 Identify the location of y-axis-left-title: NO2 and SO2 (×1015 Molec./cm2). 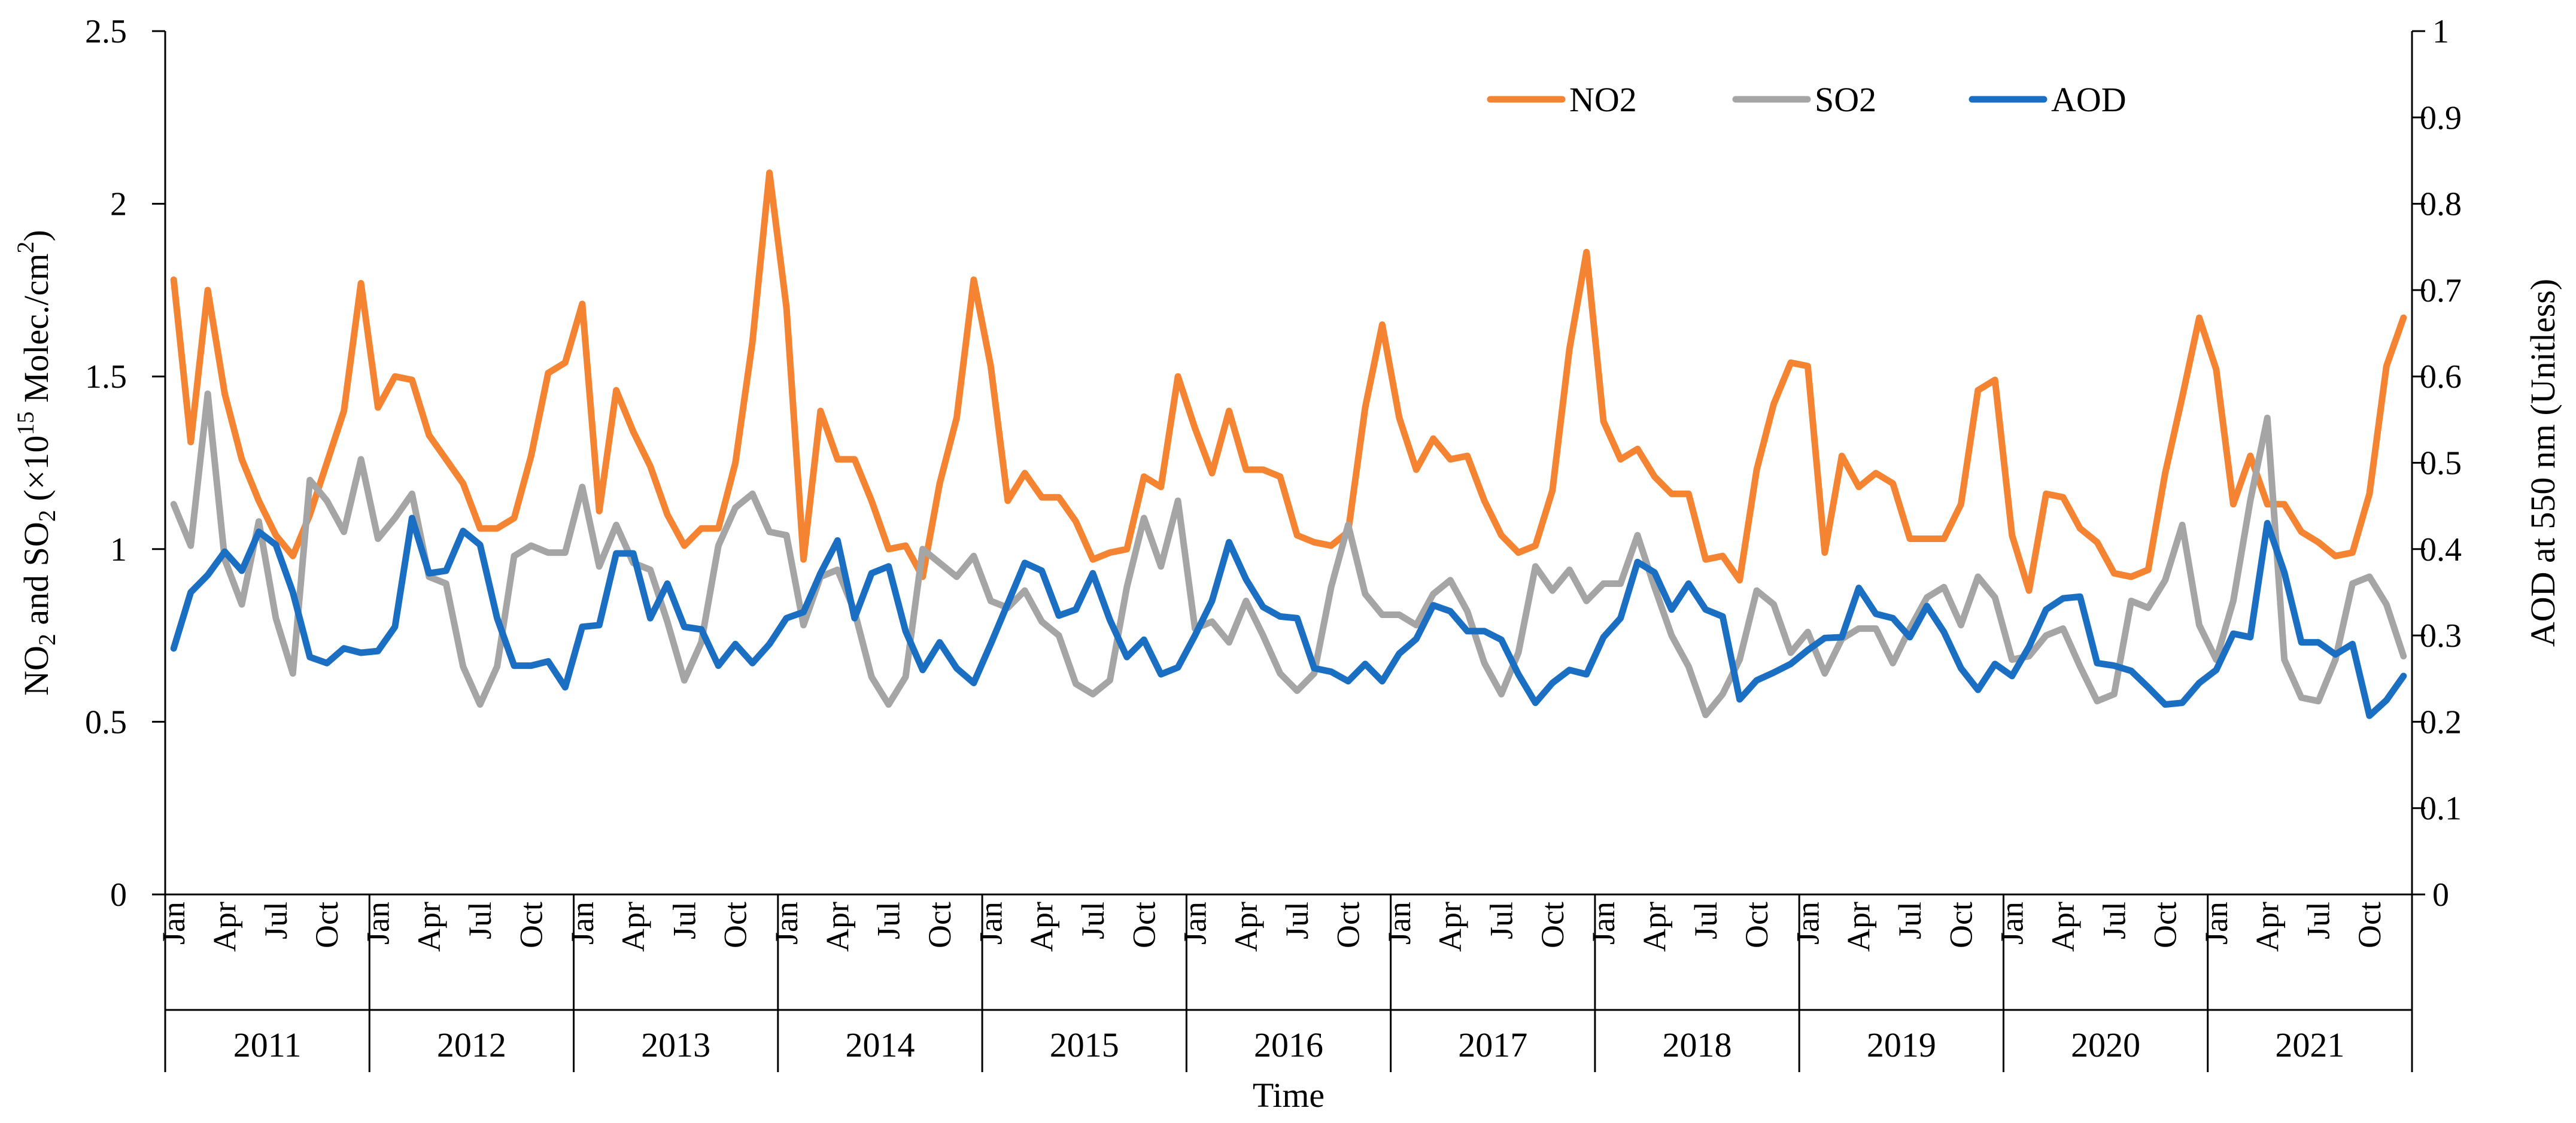
(36, 463).